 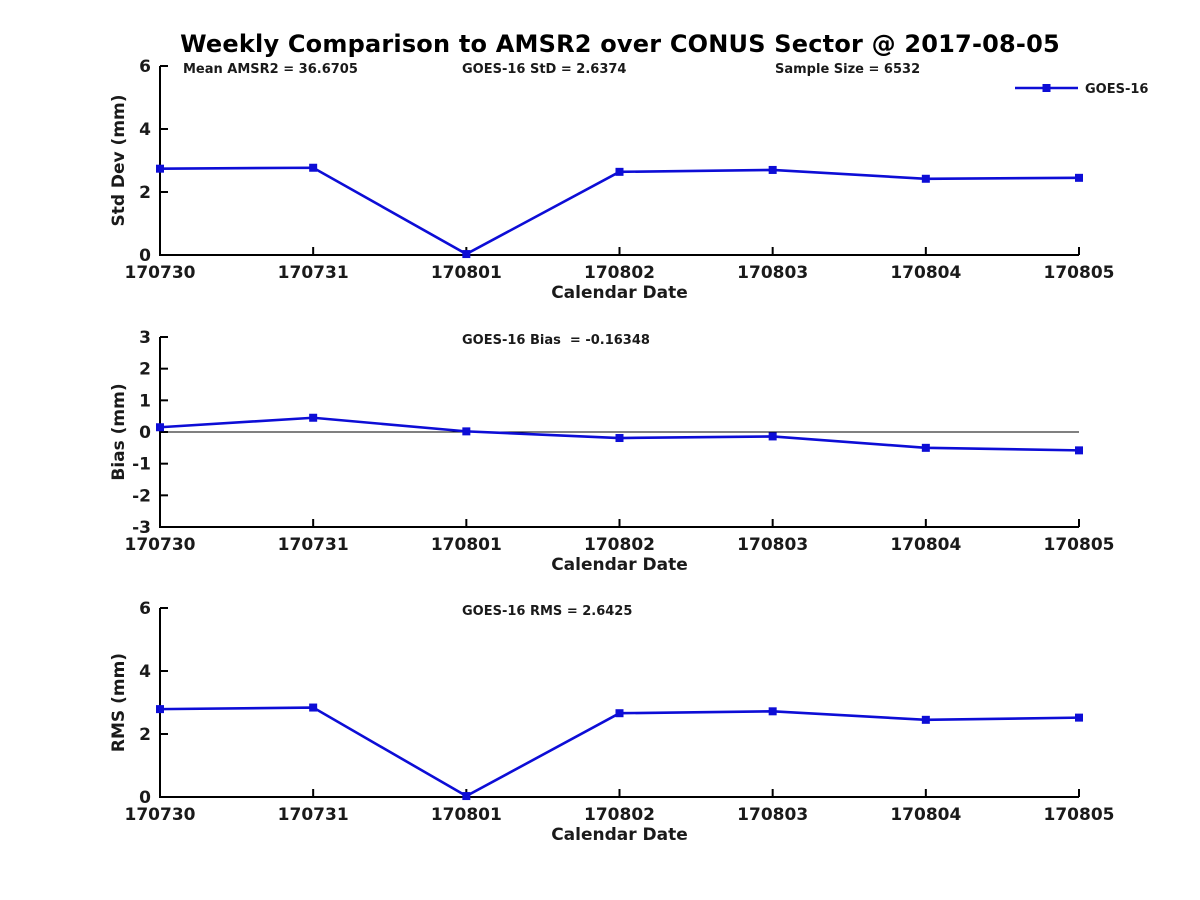 What do you see at coordinates (1046, 88) in the screenshot?
I see `legend-marker` at bounding box center [1046, 88].